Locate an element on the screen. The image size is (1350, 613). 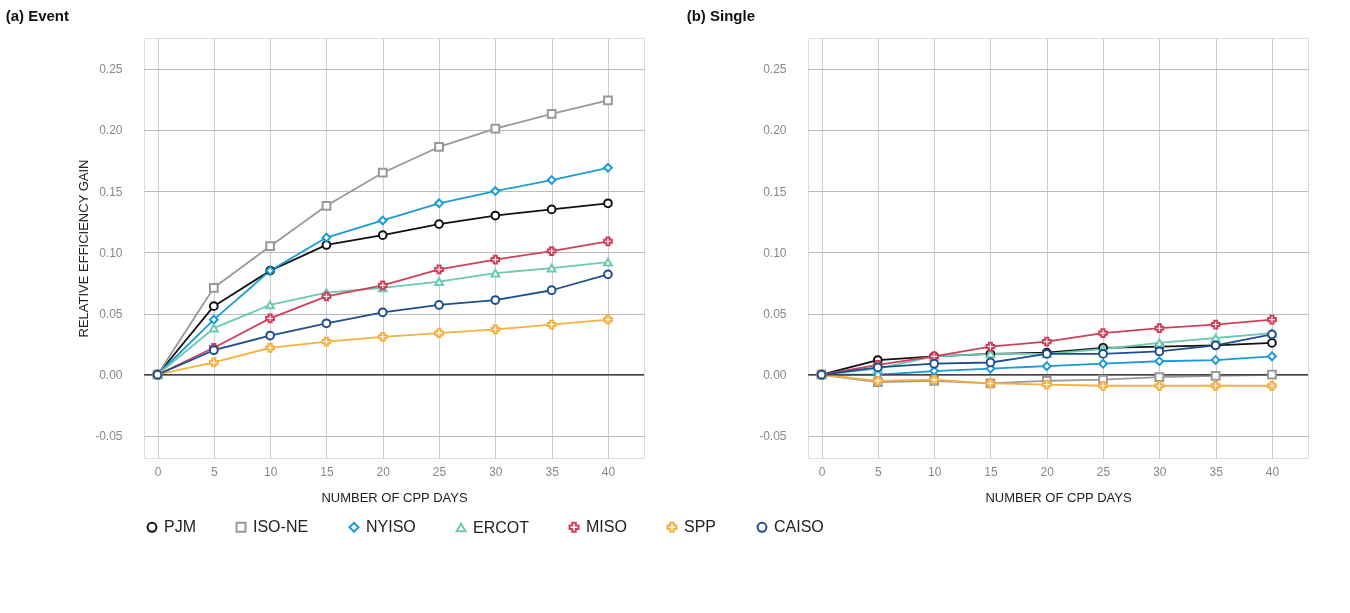
legend-label: MISO is located at coordinates (606, 527).